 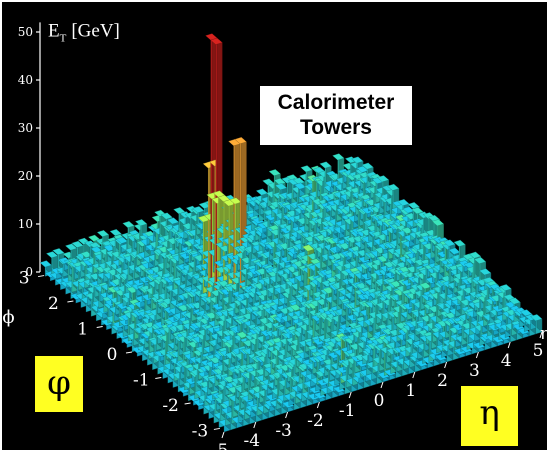 I want to click on eta-tick-label: 4, so click(x=506, y=361).